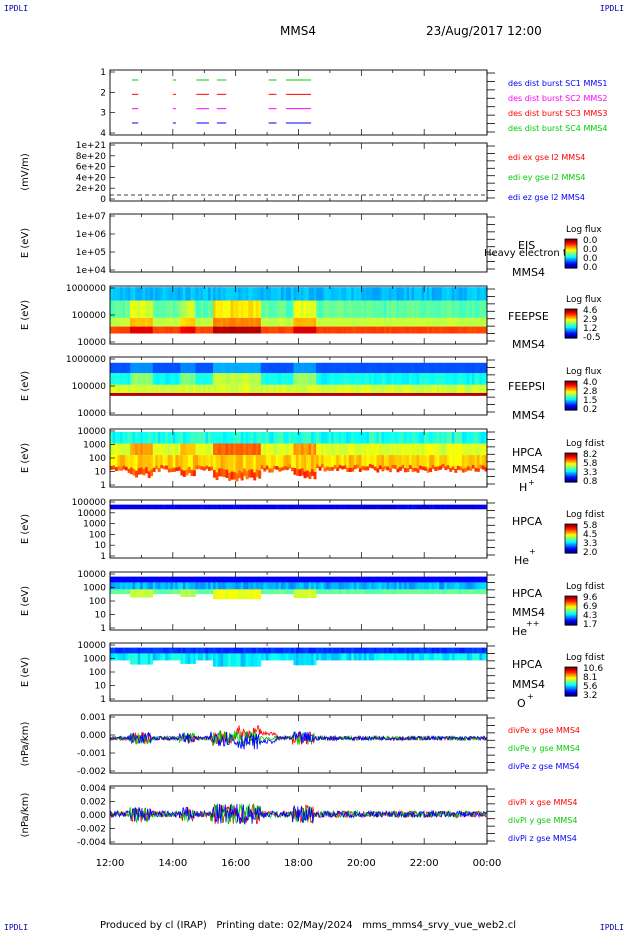 The image size is (630, 934). What do you see at coordinates (93, 816) in the screenshot?
I see `y-tick-label: 0.000` at bounding box center [93, 816].